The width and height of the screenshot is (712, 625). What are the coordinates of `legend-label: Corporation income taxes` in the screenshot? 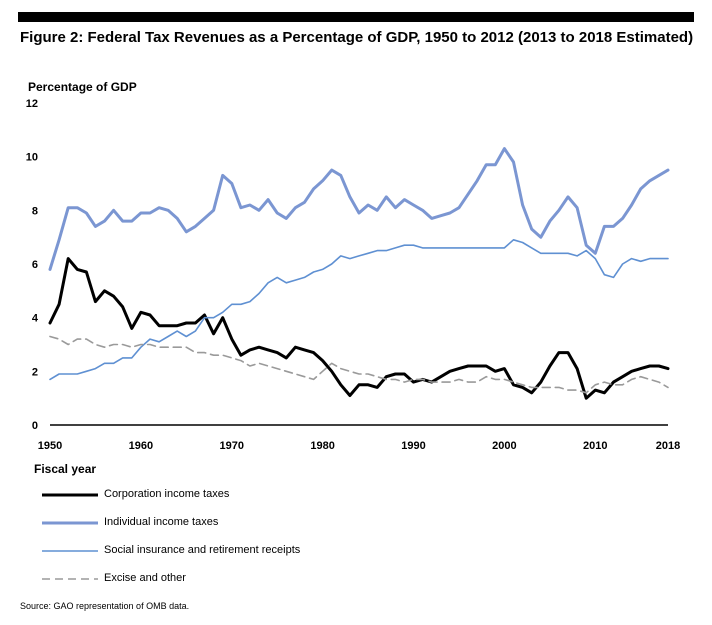 It's located at (167, 494).